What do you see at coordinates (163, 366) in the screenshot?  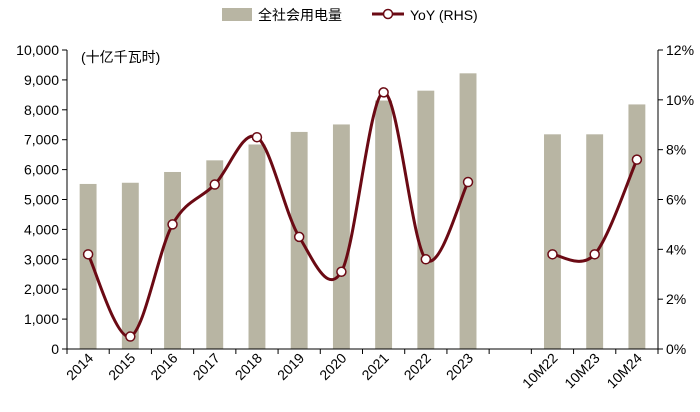 I see `x-tick-label: 2016` at bounding box center [163, 366].